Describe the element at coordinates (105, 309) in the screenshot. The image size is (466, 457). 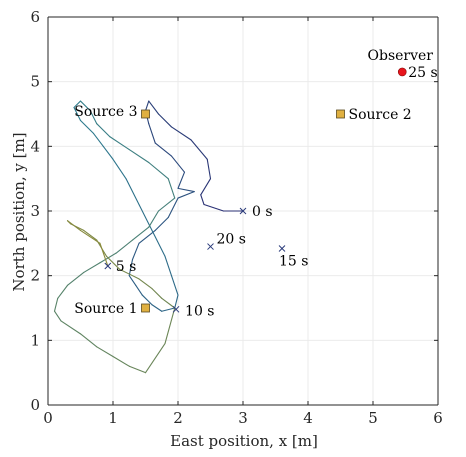
I see `source-label: Source 1` at that location.